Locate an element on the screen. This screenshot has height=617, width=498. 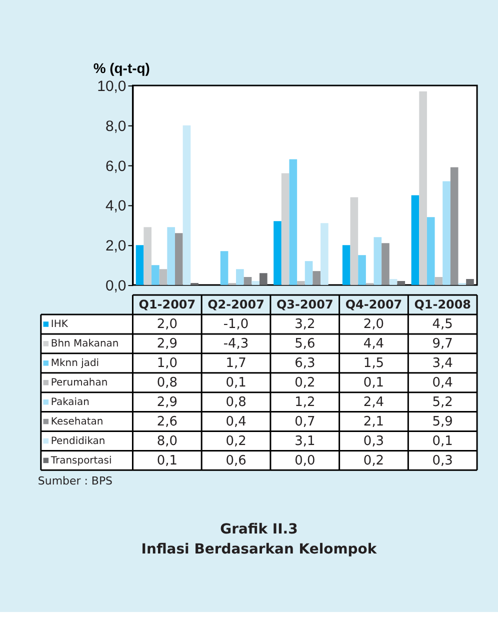
data-label: 1,7 is located at coordinates (236, 364).